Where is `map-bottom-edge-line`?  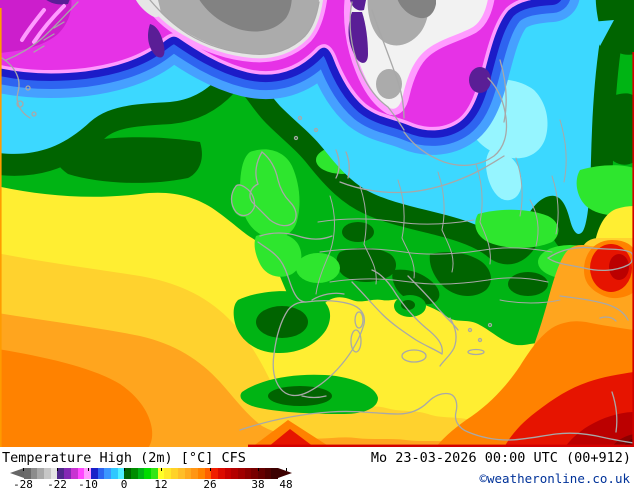 map-bottom-edge-line is located at coordinates (441, 445).